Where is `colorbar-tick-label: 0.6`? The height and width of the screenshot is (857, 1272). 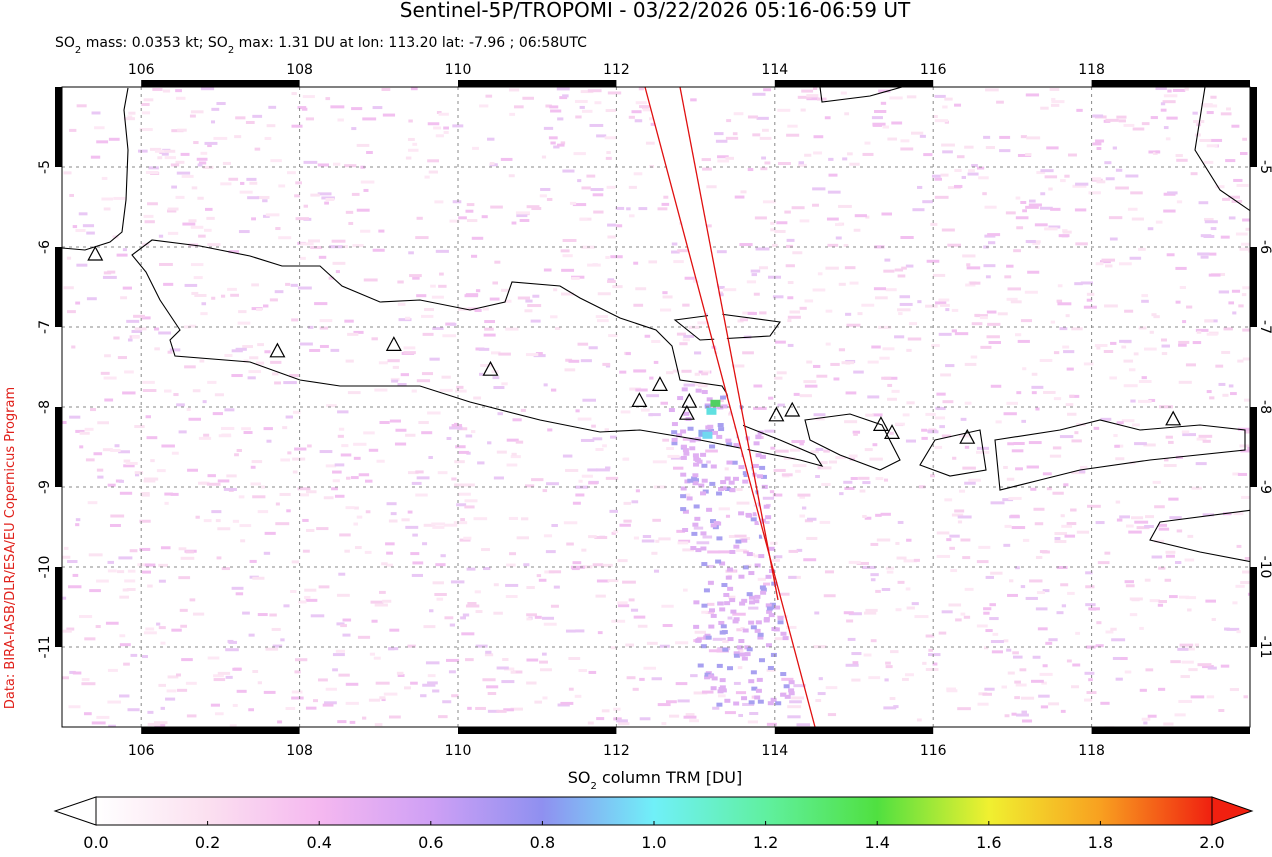 colorbar-tick-label: 0.6 is located at coordinates (430, 842).